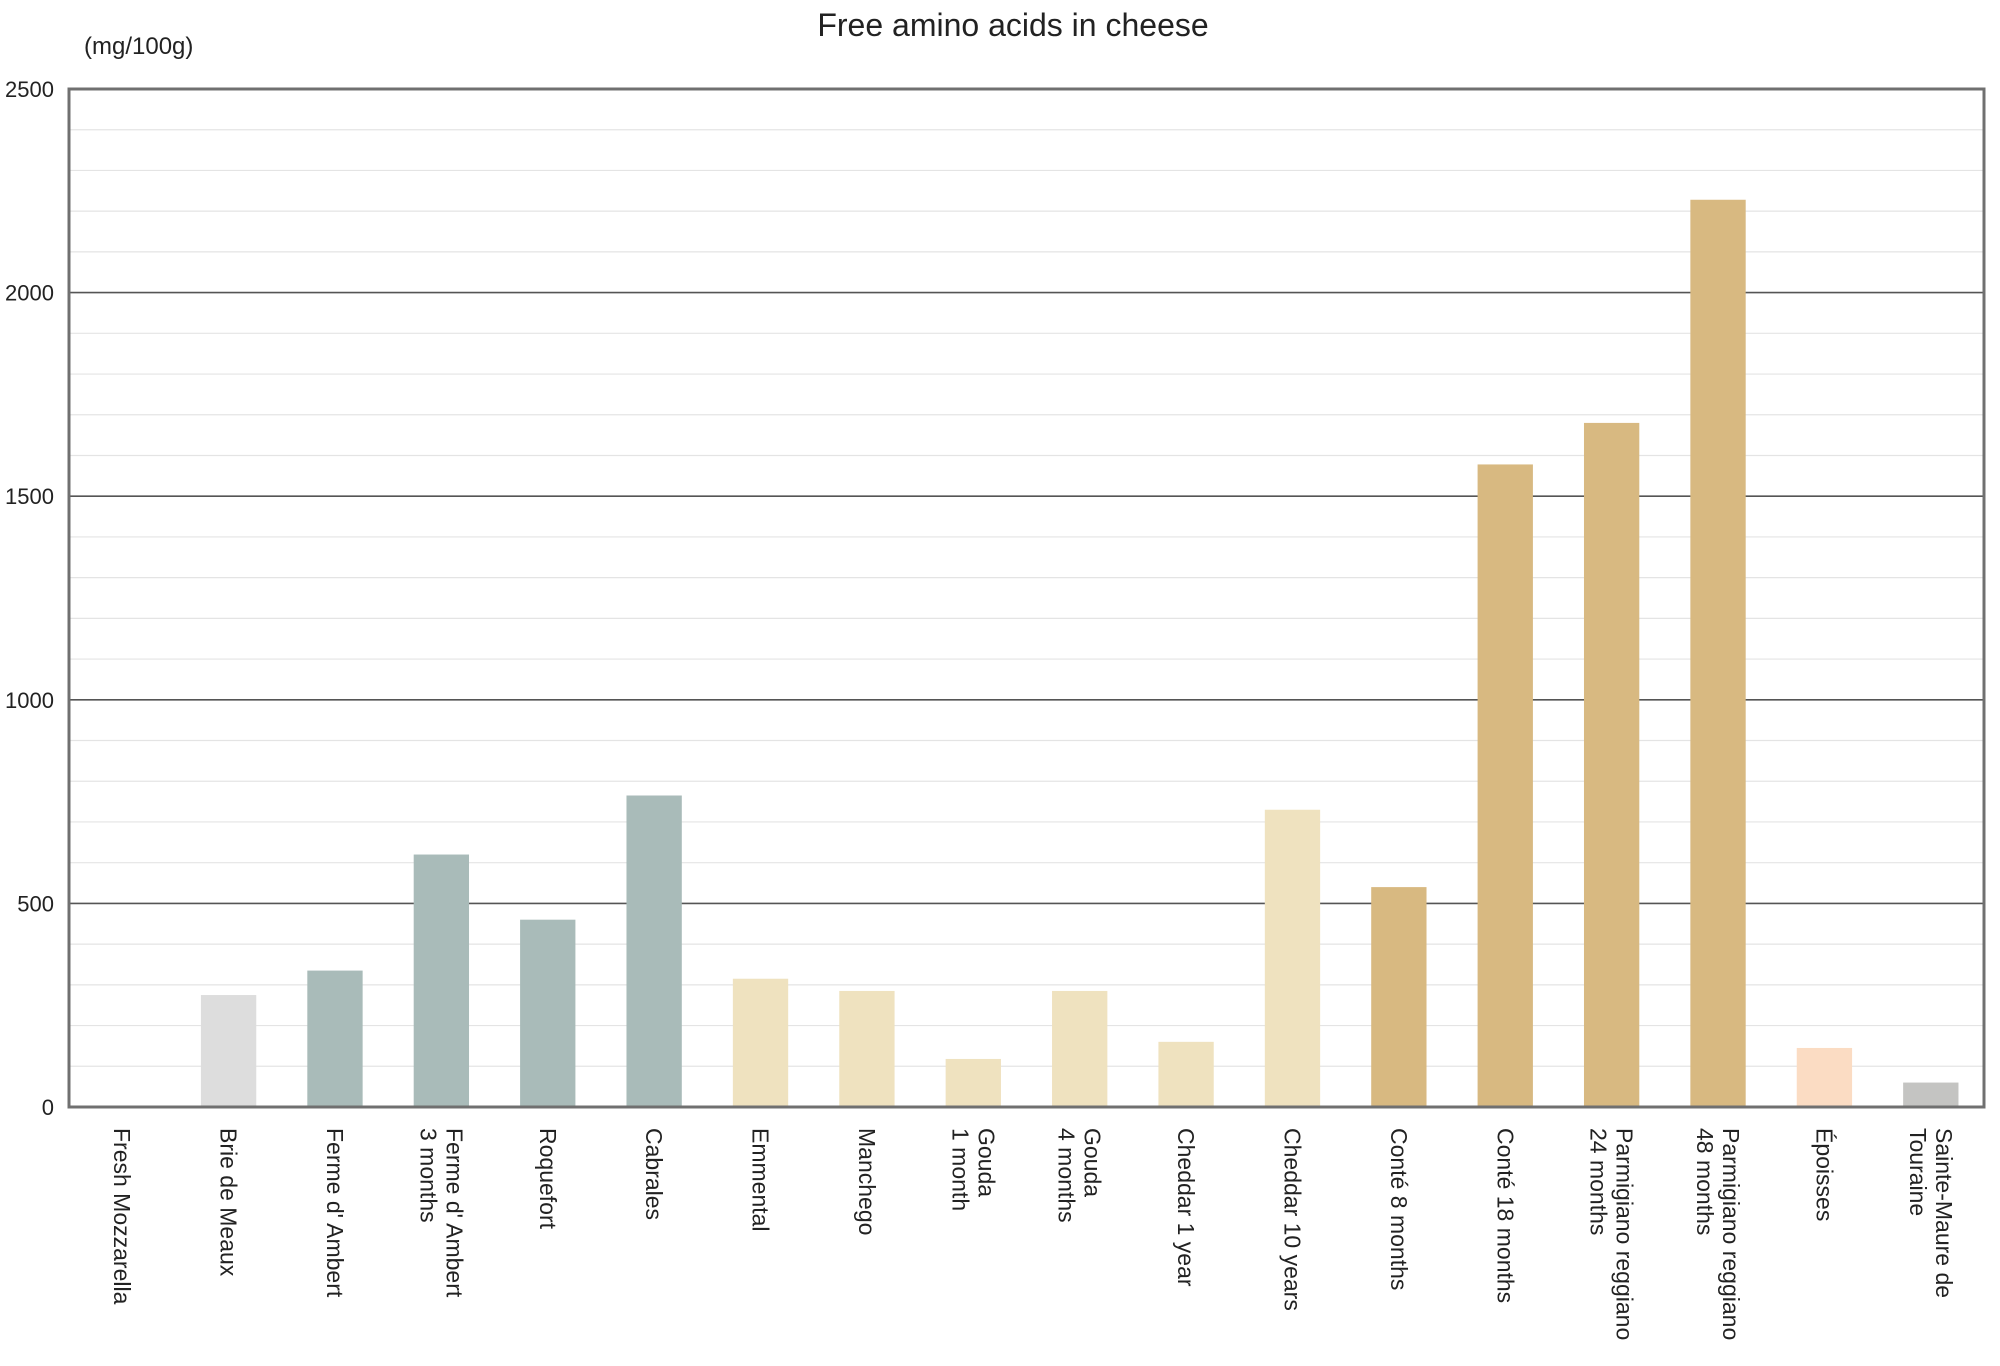  I want to click on y-tick-label: 2000, so click(29, 293).